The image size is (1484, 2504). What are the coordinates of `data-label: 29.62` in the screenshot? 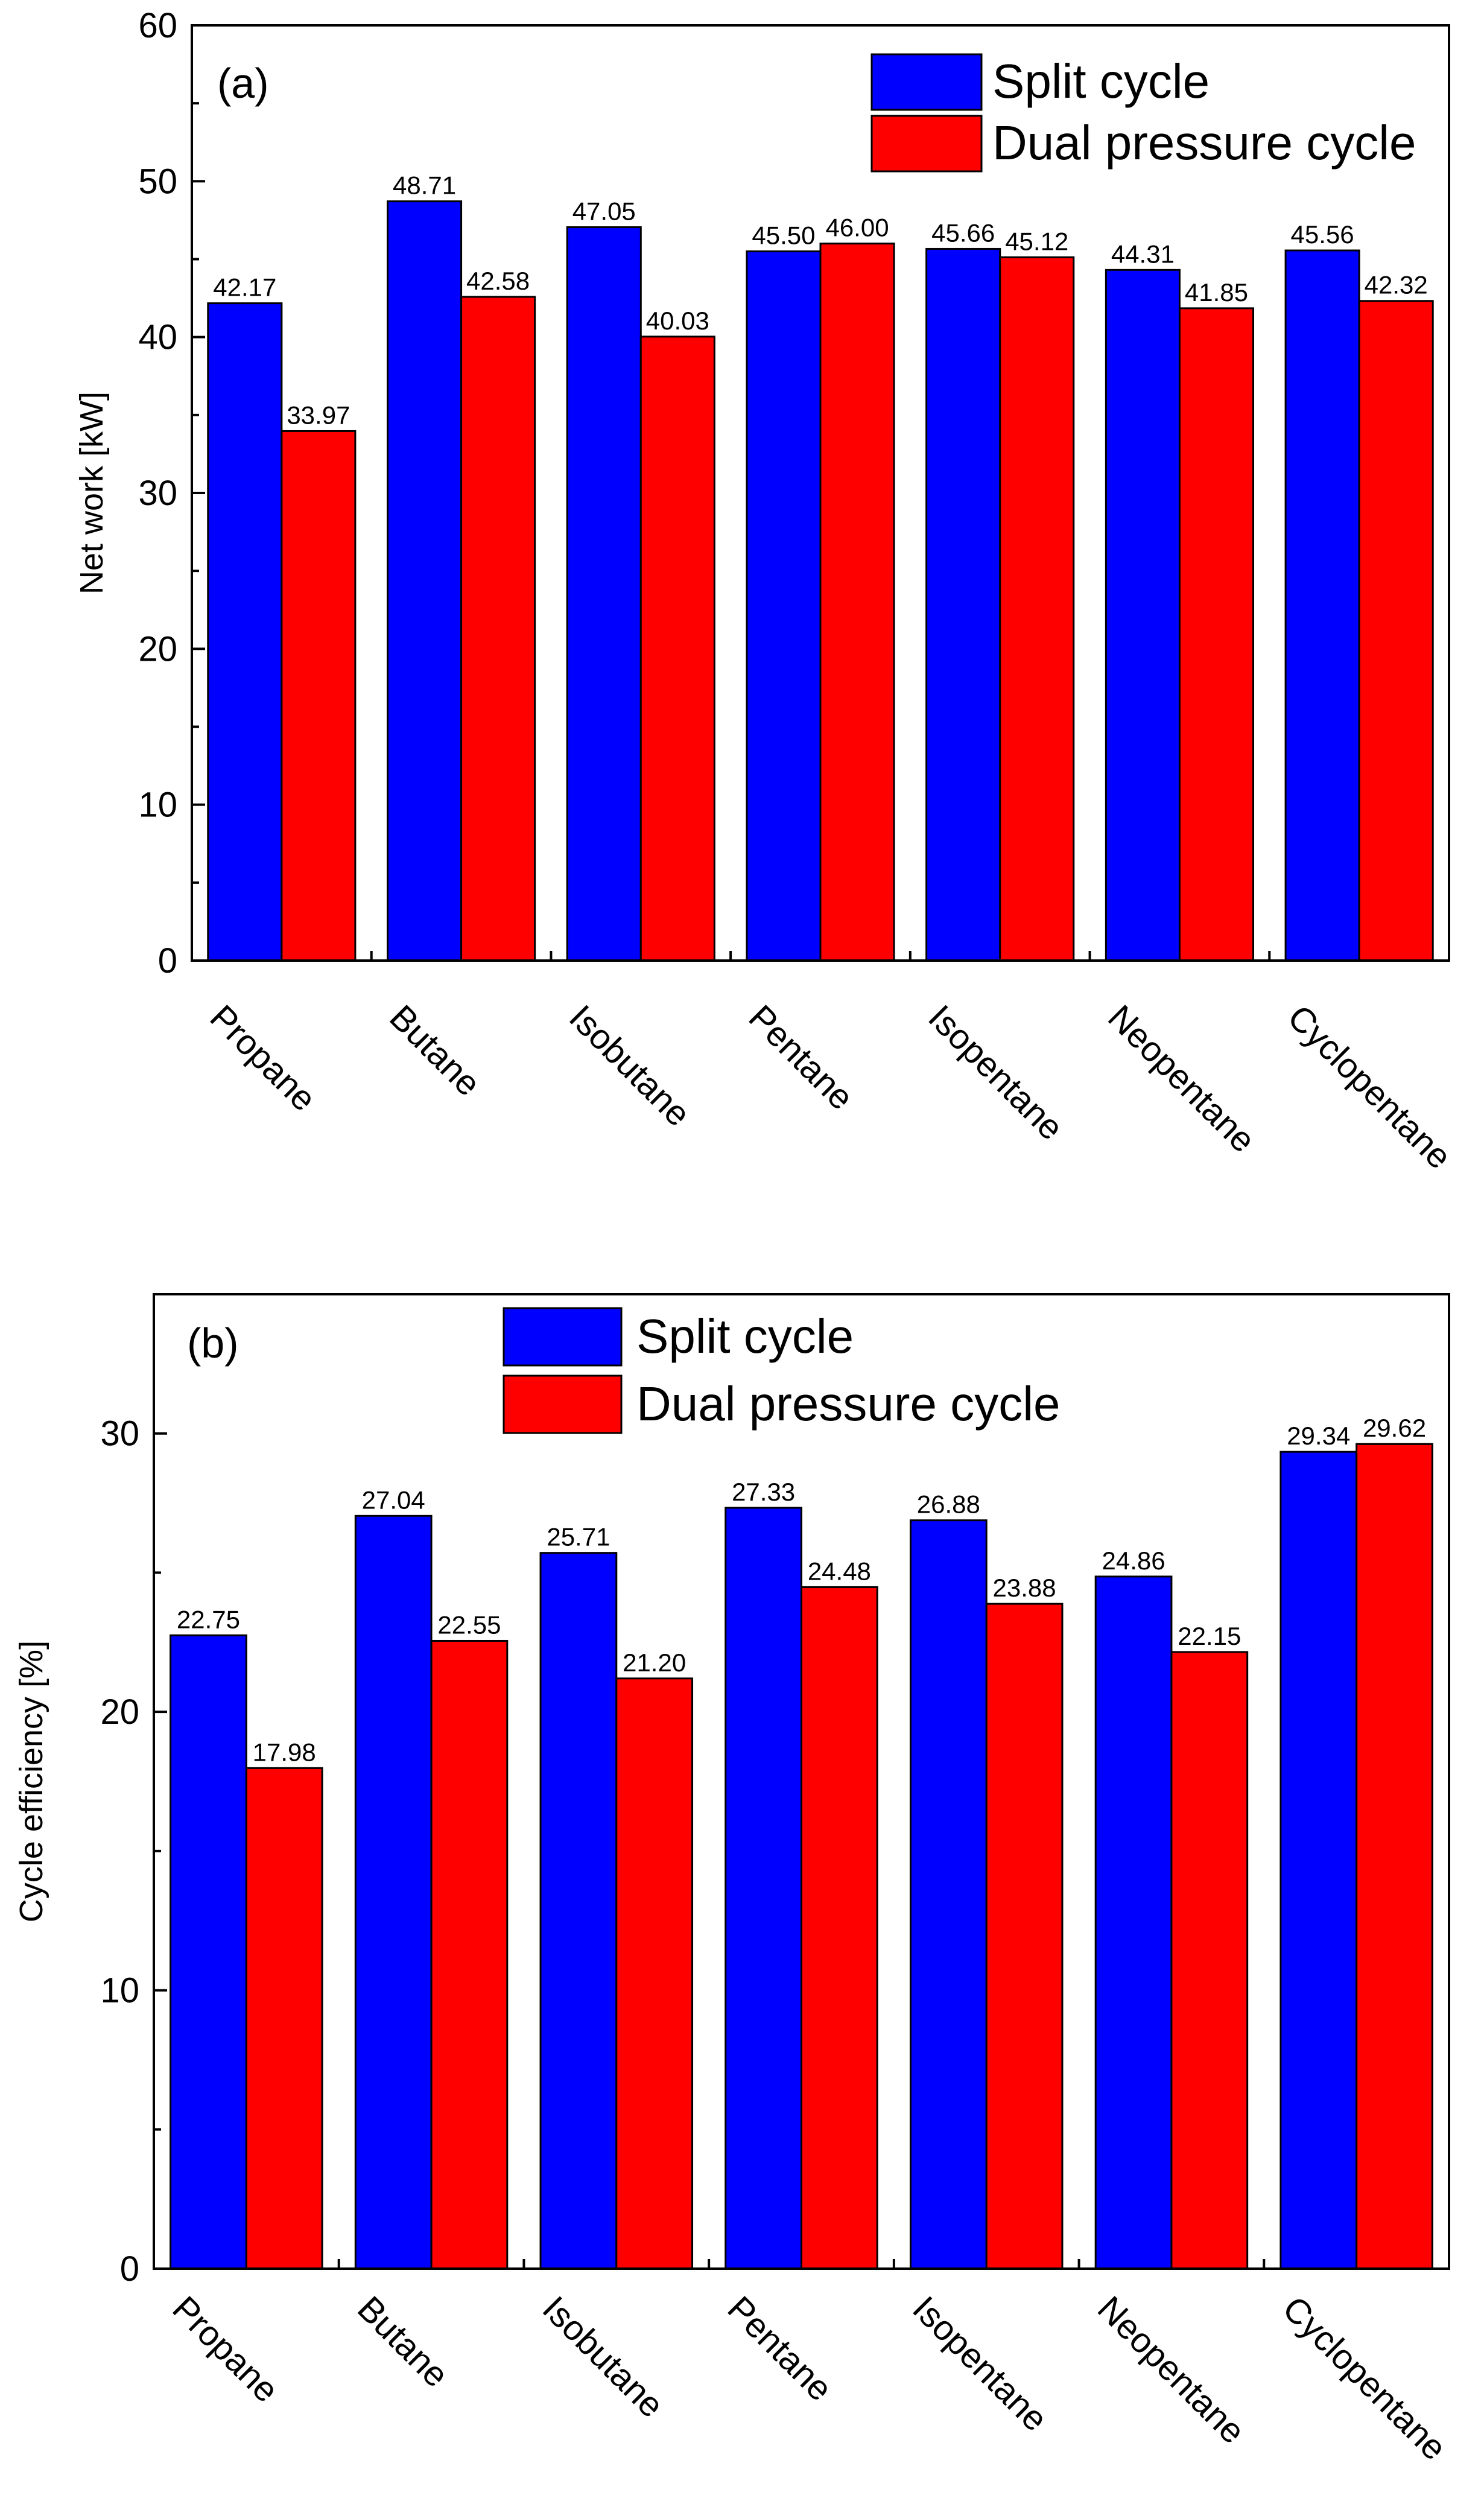 It's located at (1394, 1428).